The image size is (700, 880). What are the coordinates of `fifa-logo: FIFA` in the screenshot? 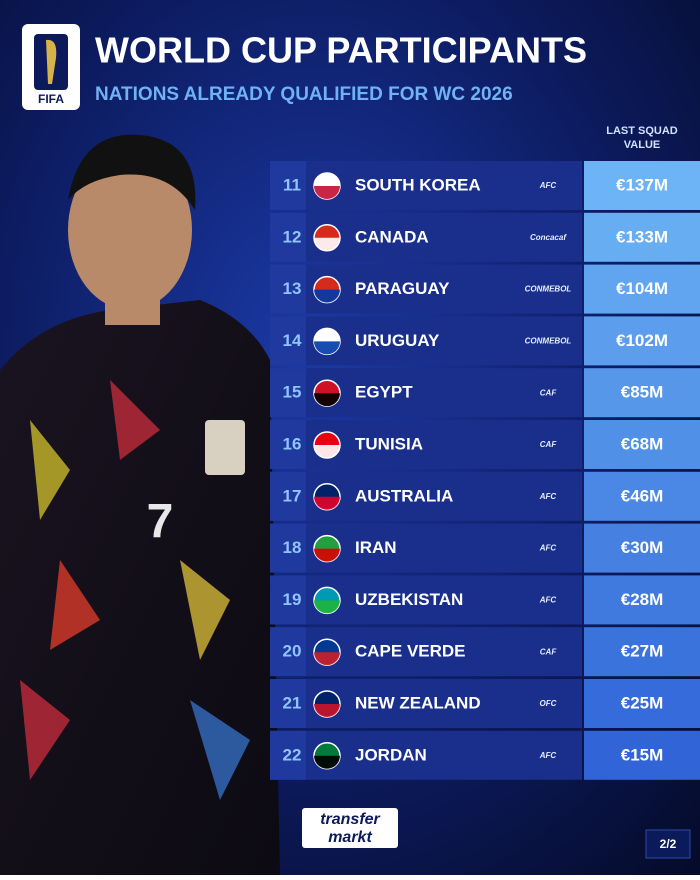 It's located at (51, 67).